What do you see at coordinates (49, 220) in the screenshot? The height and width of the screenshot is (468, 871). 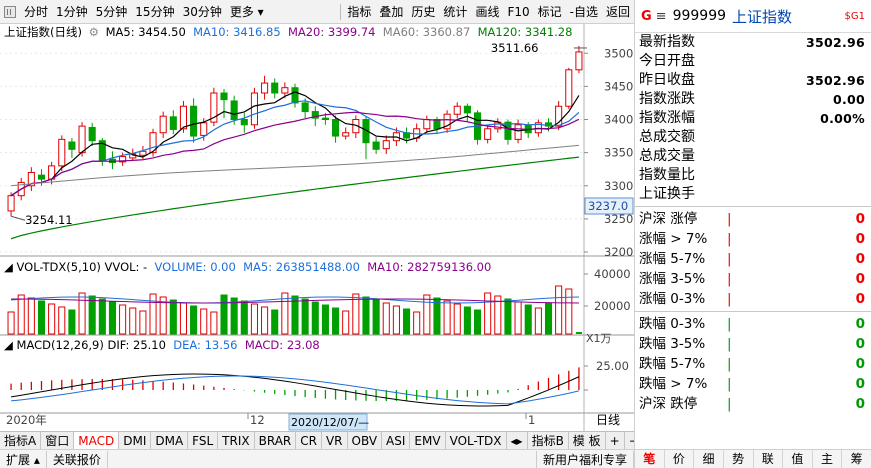 I see `low-price-label: 3254.11` at bounding box center [49, 220].